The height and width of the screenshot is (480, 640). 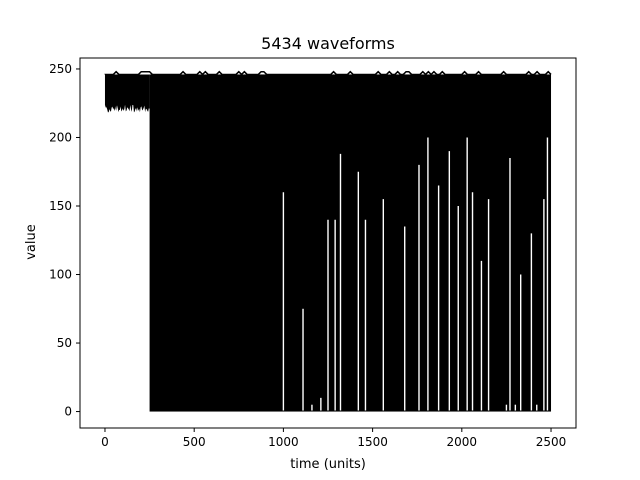 I want to click on chart-title: 5434 waveforms, so click(x=328, y=43).